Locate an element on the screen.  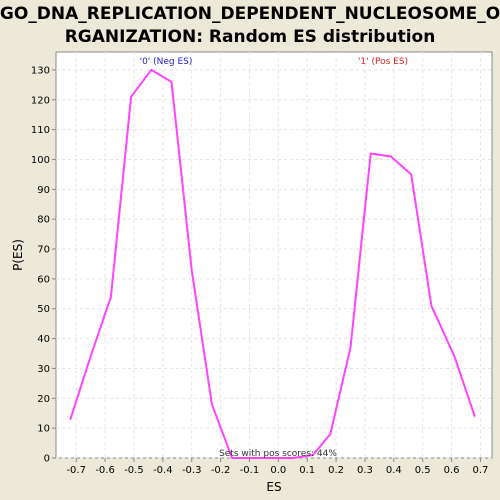
x-axis-label: ES is located at coordinates (273, 487).